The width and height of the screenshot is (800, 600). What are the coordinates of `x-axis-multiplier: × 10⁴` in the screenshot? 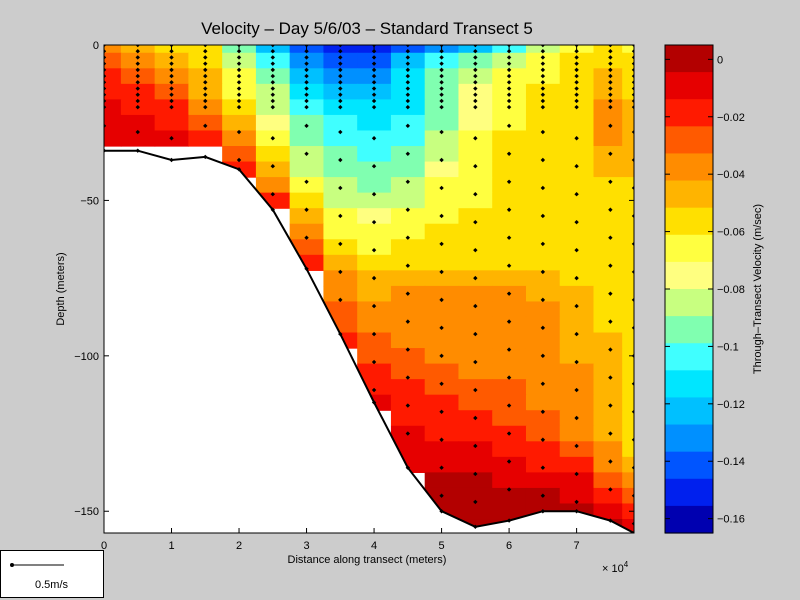 It's located at (615, 567).